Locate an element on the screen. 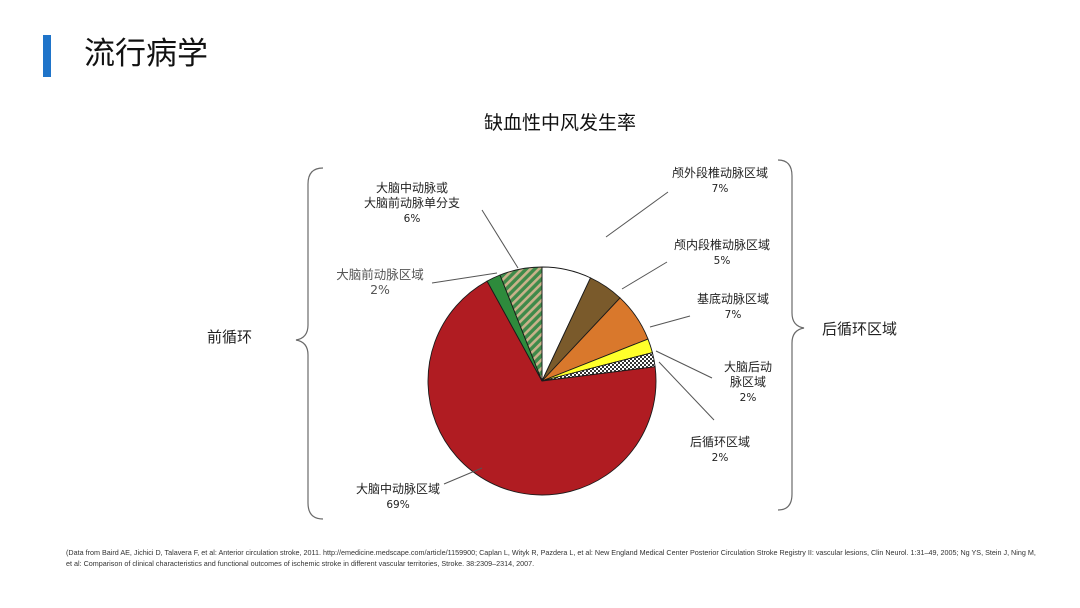 Image resolution: width=1080 pixels, height=608 pixels. slice-label-6: 大脑前动脉区域 2% is located at coordinates (380, 282).